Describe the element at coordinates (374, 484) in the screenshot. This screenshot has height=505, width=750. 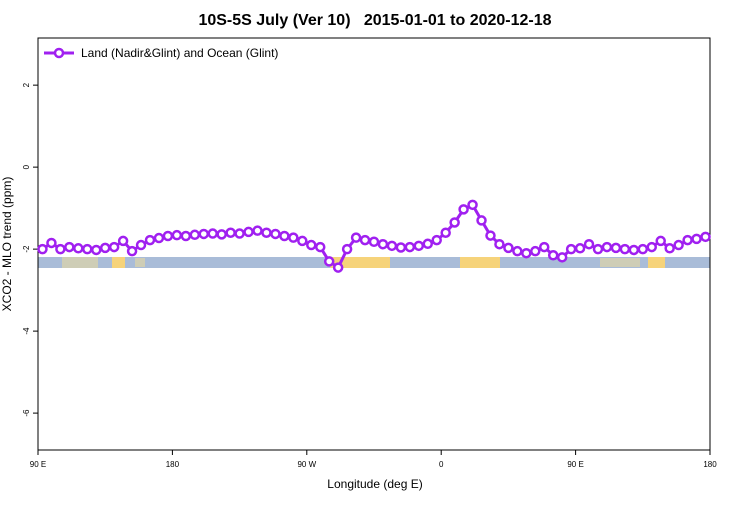
I see `x-axis-label: Longitude (deg E)` at that location.